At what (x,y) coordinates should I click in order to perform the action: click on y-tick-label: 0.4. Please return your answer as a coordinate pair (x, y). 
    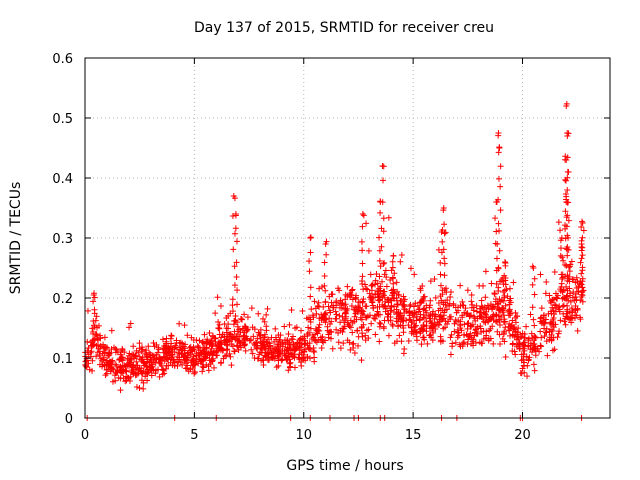
    Looking at the image, I should click on (62, 179).